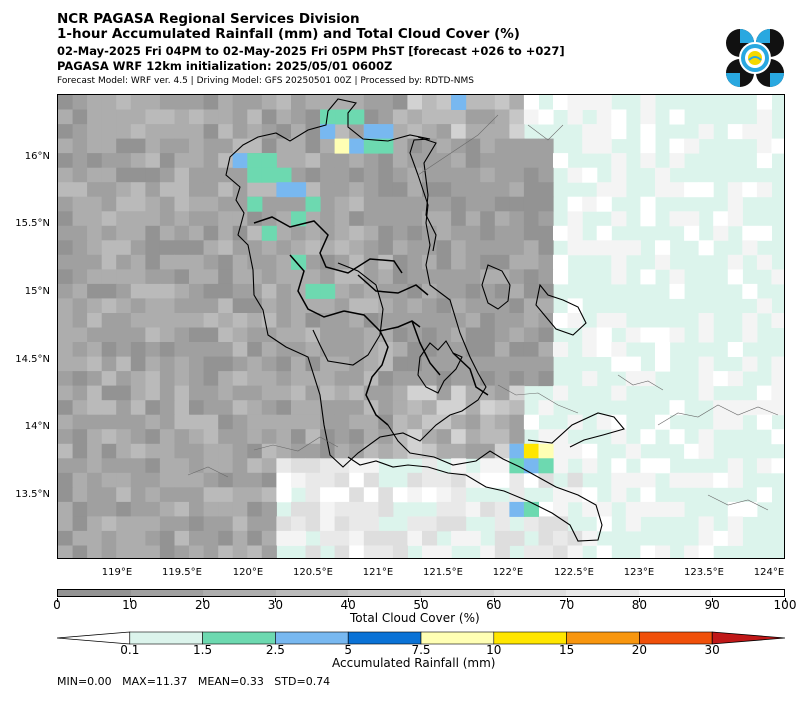  What do you see at coordinates (421, 605) in the screenshot?
I see `cloud-cover-tick-label: 50` at bounding box center [421, 605].